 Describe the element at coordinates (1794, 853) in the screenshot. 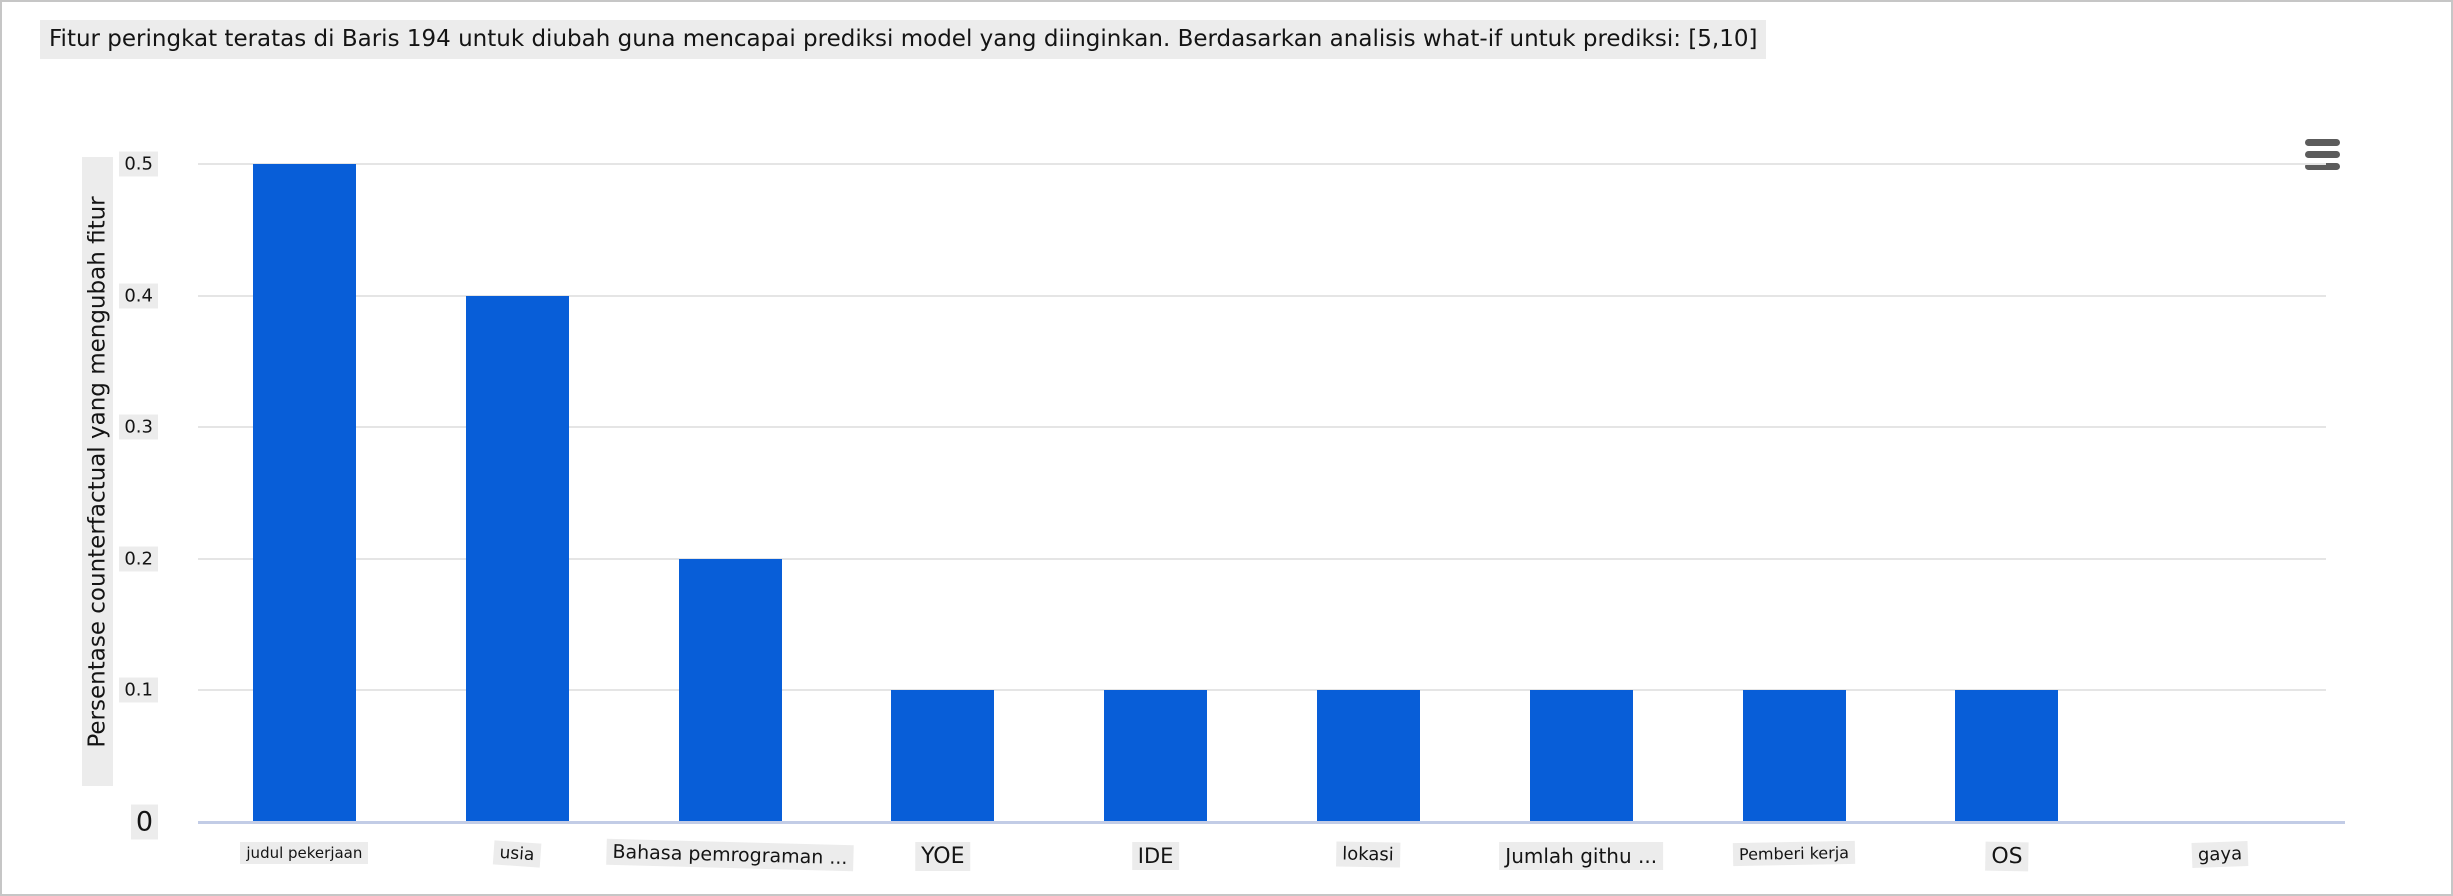

I see `x-axis-label-pemberi-kerja: Pemberi kerja` at that location.